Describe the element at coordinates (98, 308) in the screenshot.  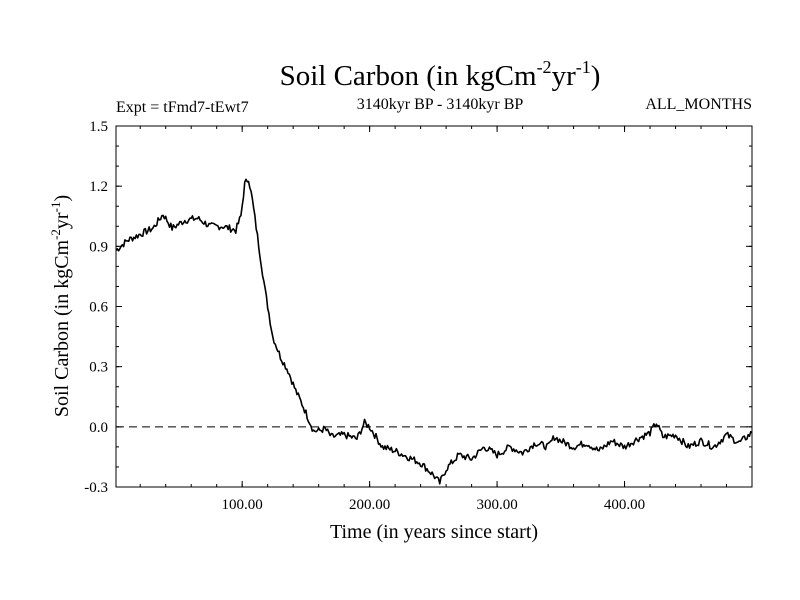
I see `y-tick-label: 0.6` at that location.